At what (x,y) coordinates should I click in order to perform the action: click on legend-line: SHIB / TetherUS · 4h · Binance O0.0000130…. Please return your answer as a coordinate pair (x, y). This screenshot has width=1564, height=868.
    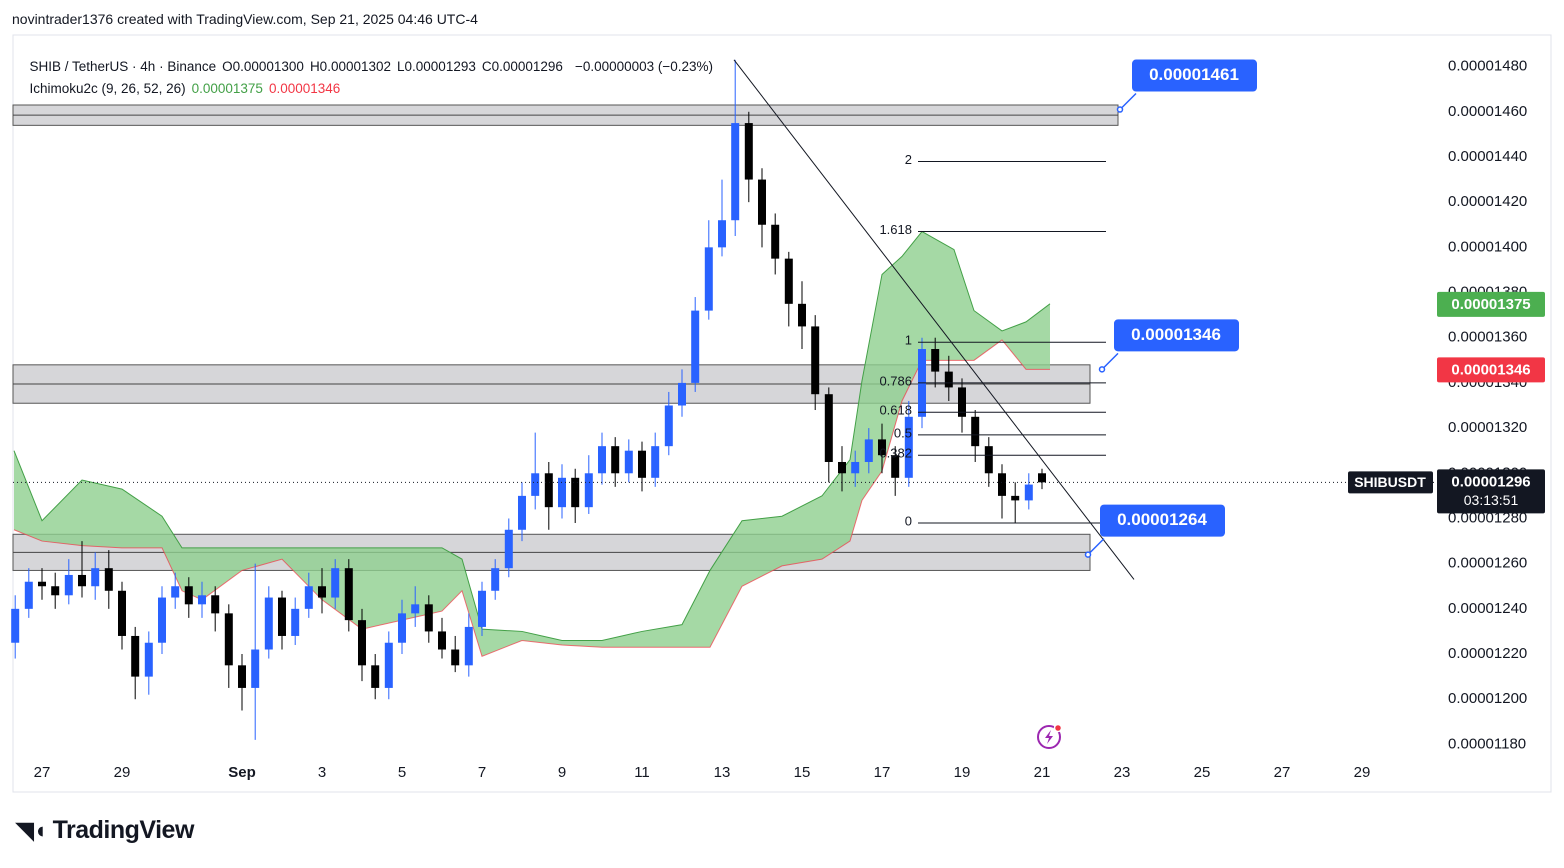
    Looking at the image, I should click on (370, 59).